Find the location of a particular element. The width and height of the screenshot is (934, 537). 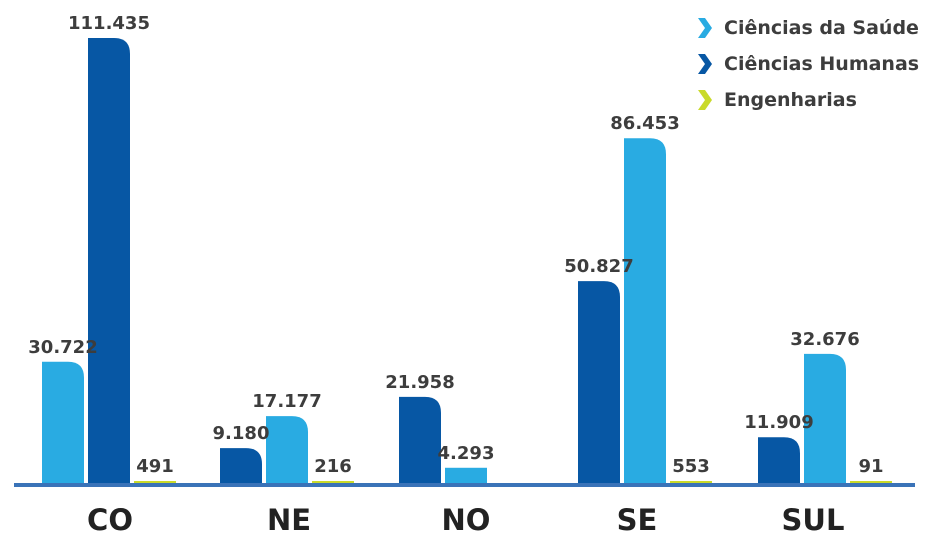

category-label-sul: SUL is located at coordinates (813, 520).